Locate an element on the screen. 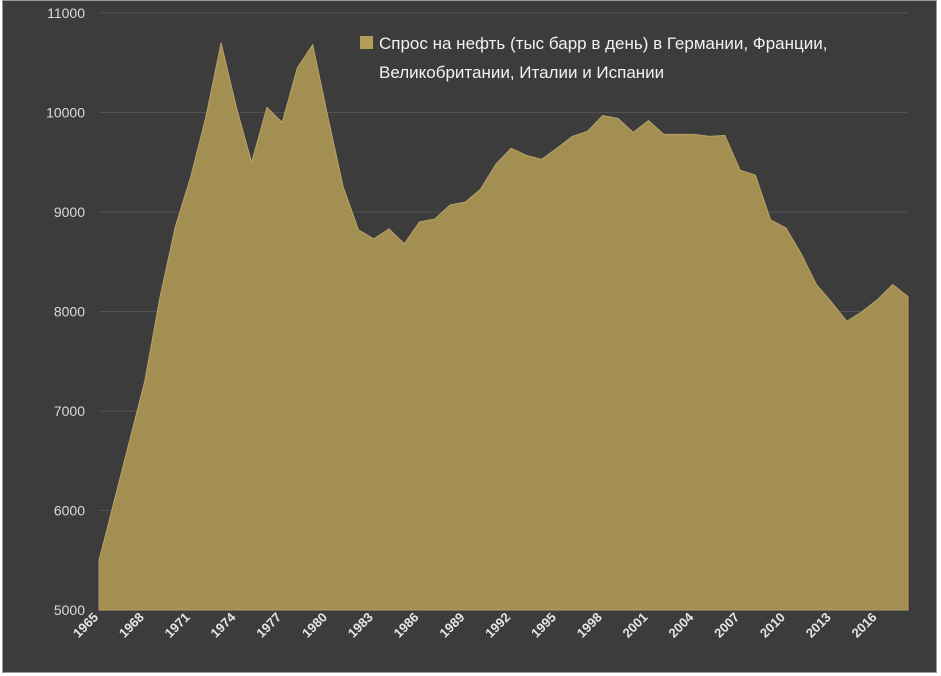  x-tick-label: 1992 is located at coordinates (497, 625).